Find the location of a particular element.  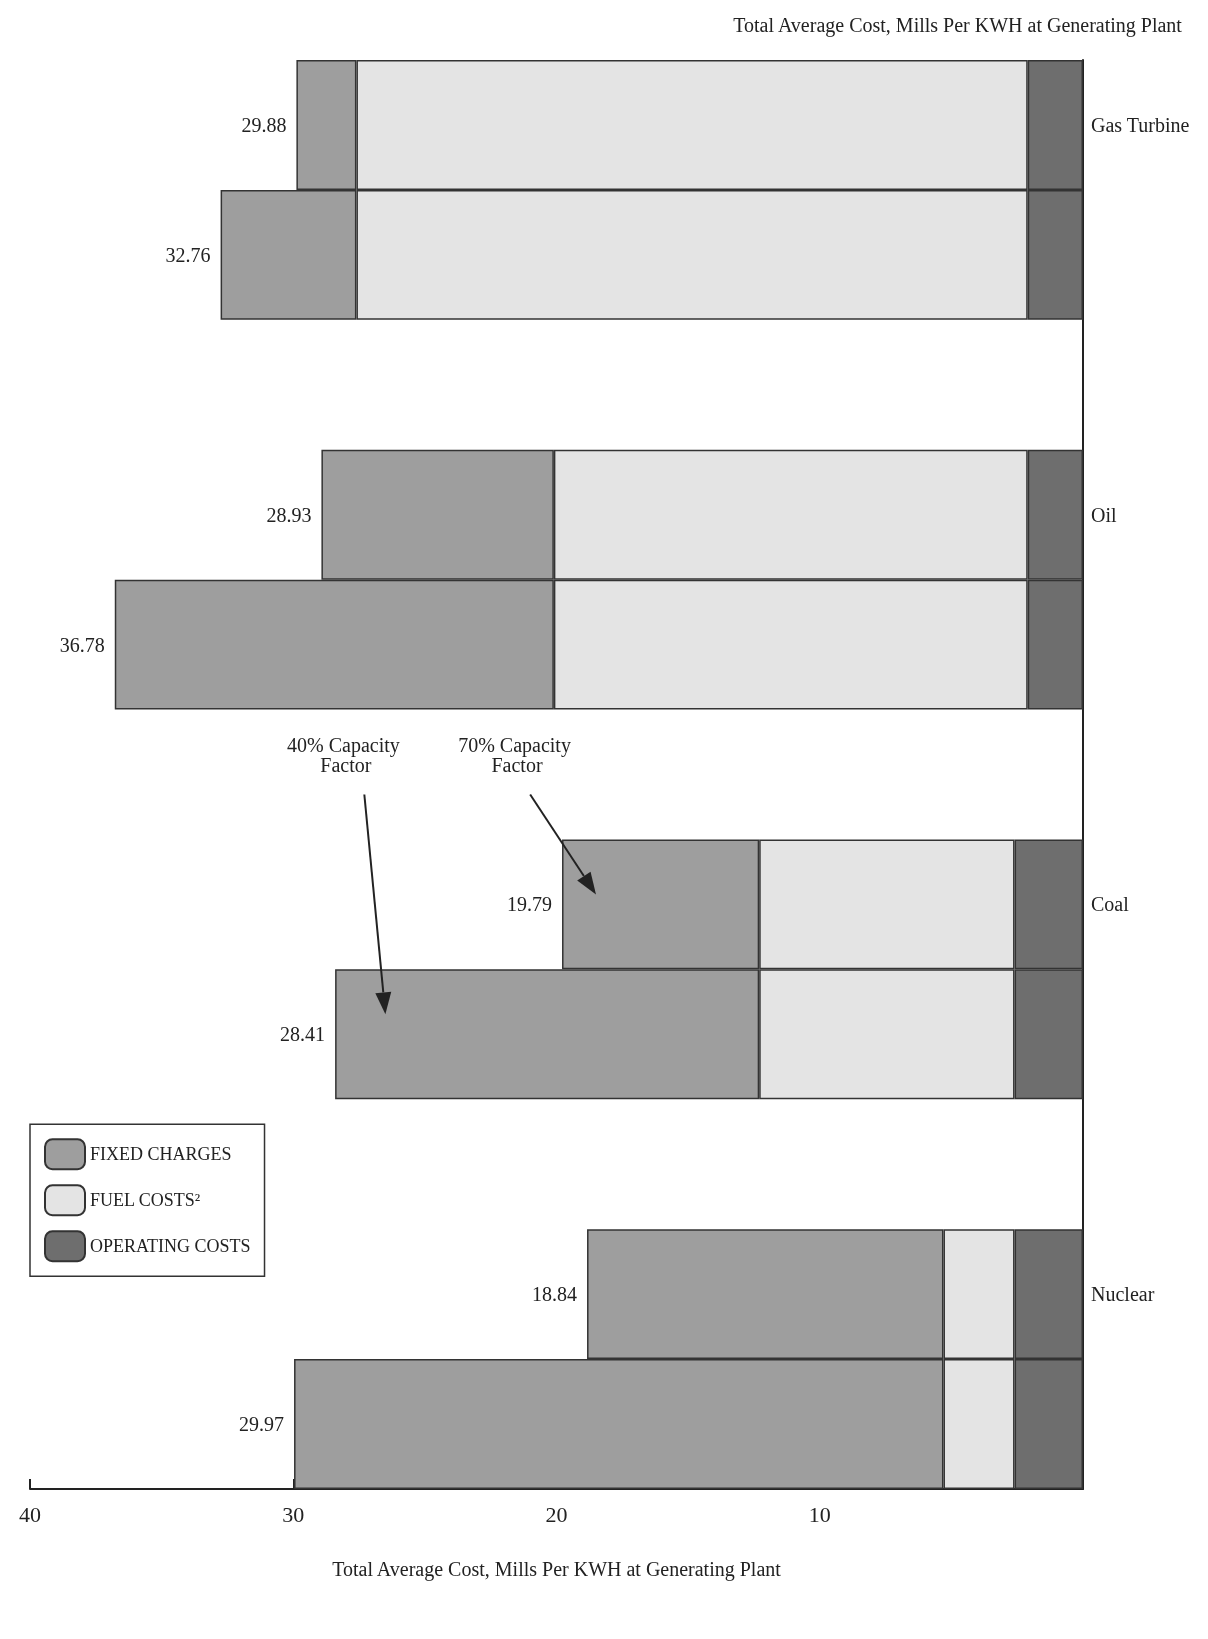

y-tick-label: Coal is located at coordinates (1110, 904).